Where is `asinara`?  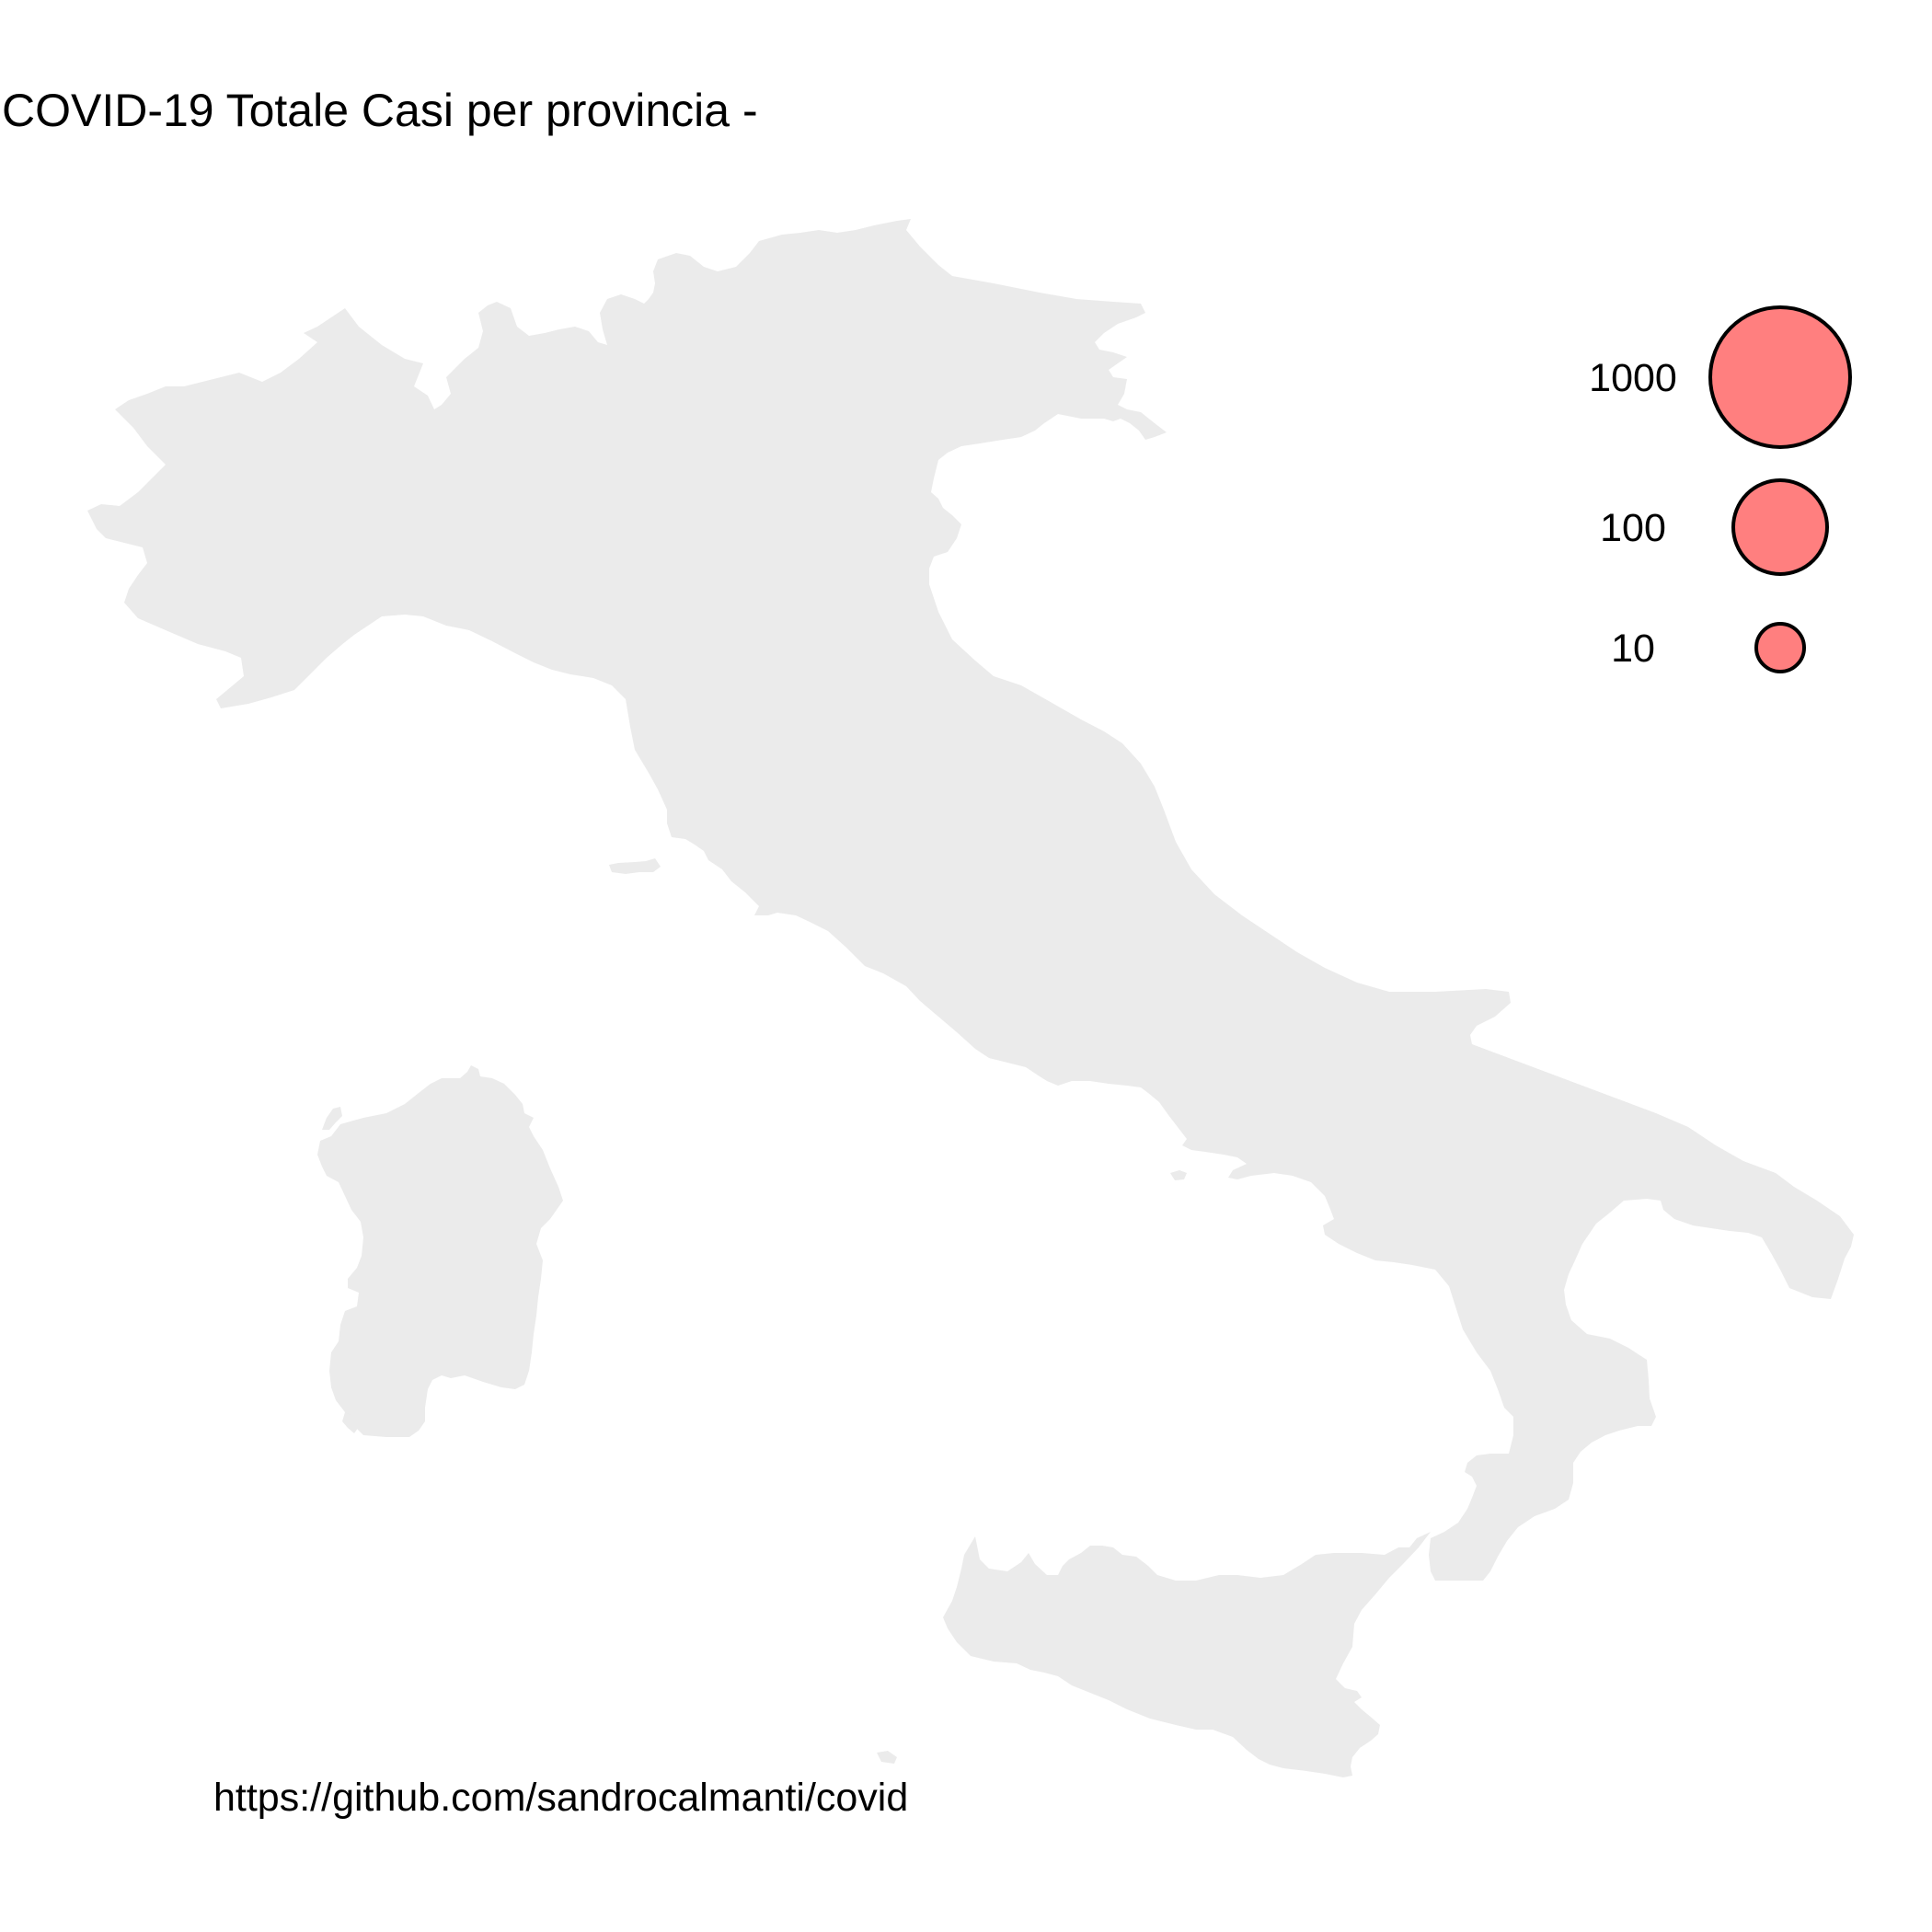 asinara is located at coordinates (332, 1118).